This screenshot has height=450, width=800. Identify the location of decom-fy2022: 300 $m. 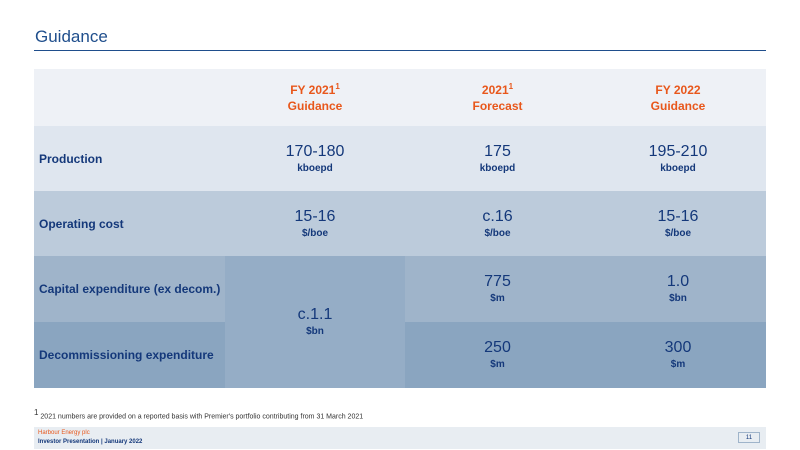
(678, 355).